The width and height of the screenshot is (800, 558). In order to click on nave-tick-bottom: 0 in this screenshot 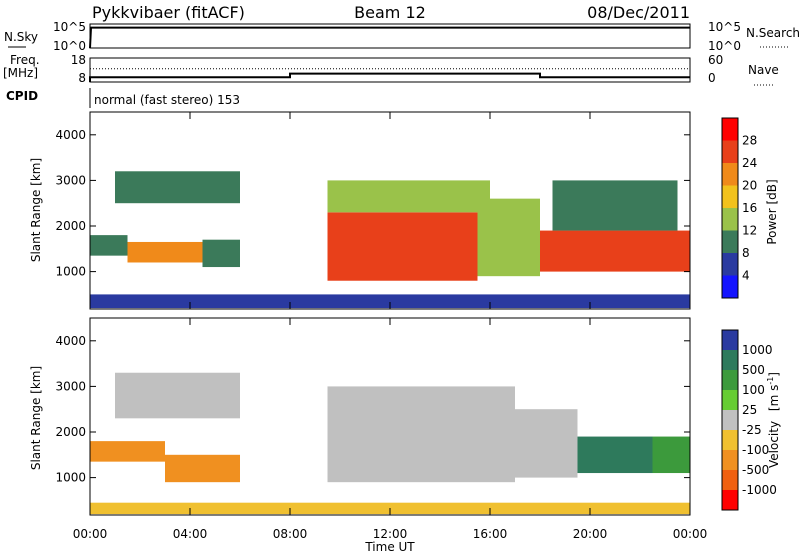, I will do `click(712, 78)`.